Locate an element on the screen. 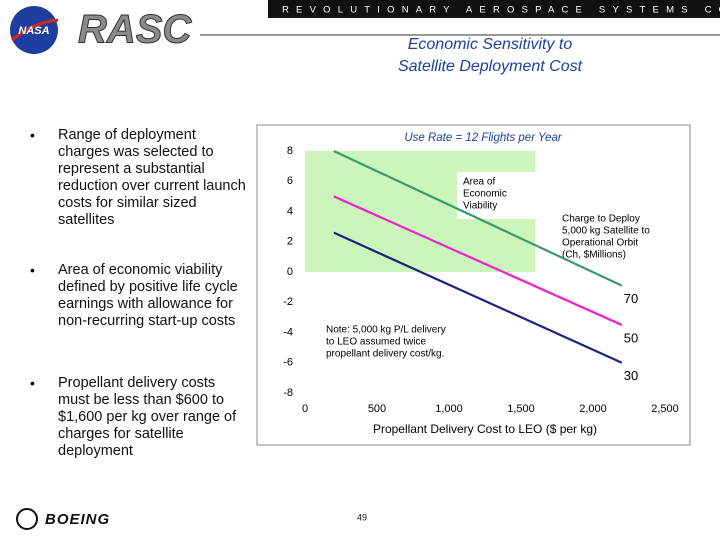 This screenshot has width=720, height=540. y-tick-label: -6 is located at coordinates (288, 363).